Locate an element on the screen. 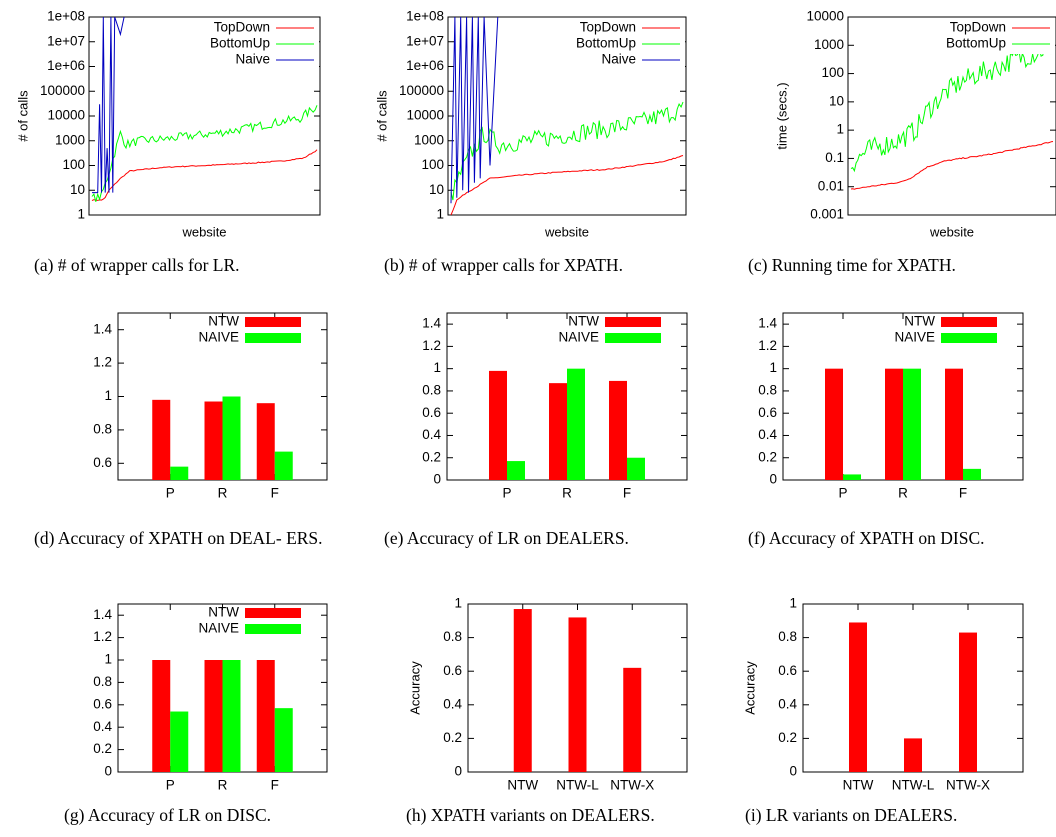  y-axis-label: Accuracy is located at coordinates (414, 688).